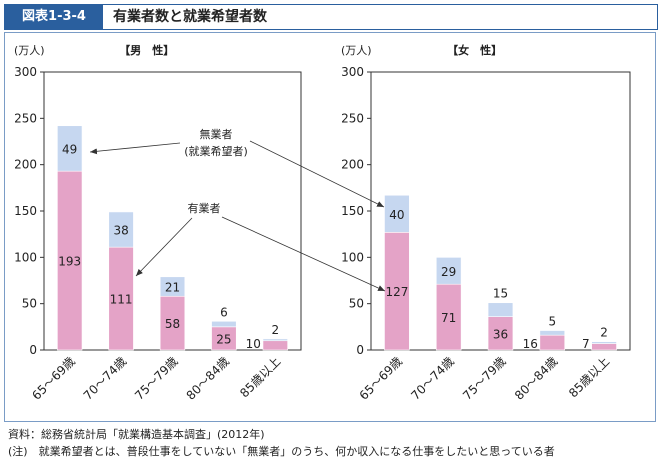 The width and height of the screenshot is (662, 469). What do you see at coordinates (190, 17) in the screenshot?
I see `figure-title: 有業者数と就業希望者数` at bounding box center [190, 17].